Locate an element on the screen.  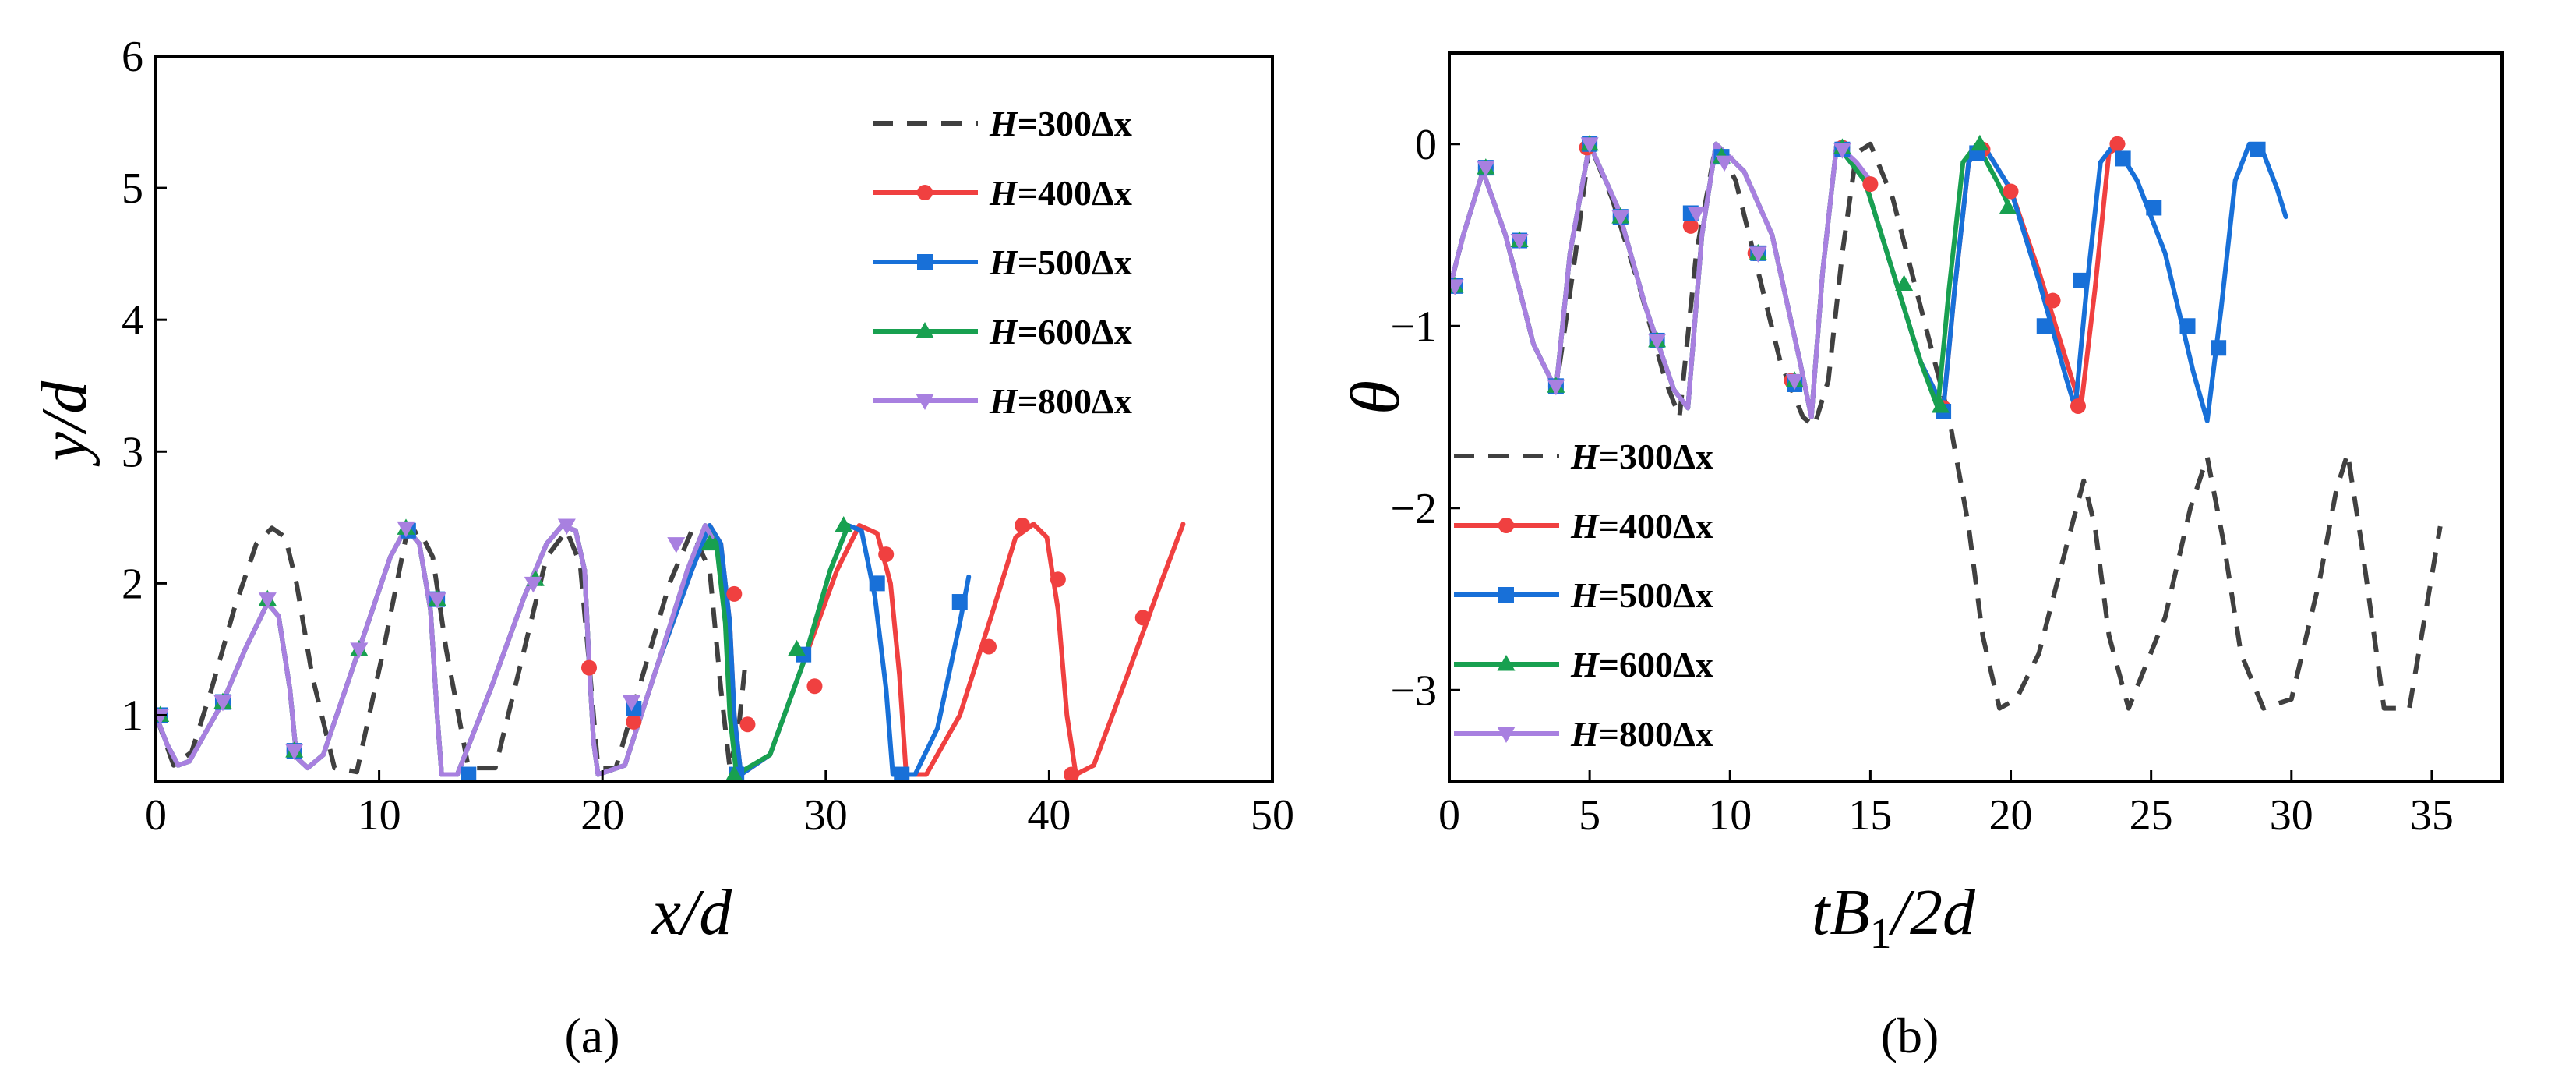
y-tick-label: 5 is located at coordinates (132, 188).